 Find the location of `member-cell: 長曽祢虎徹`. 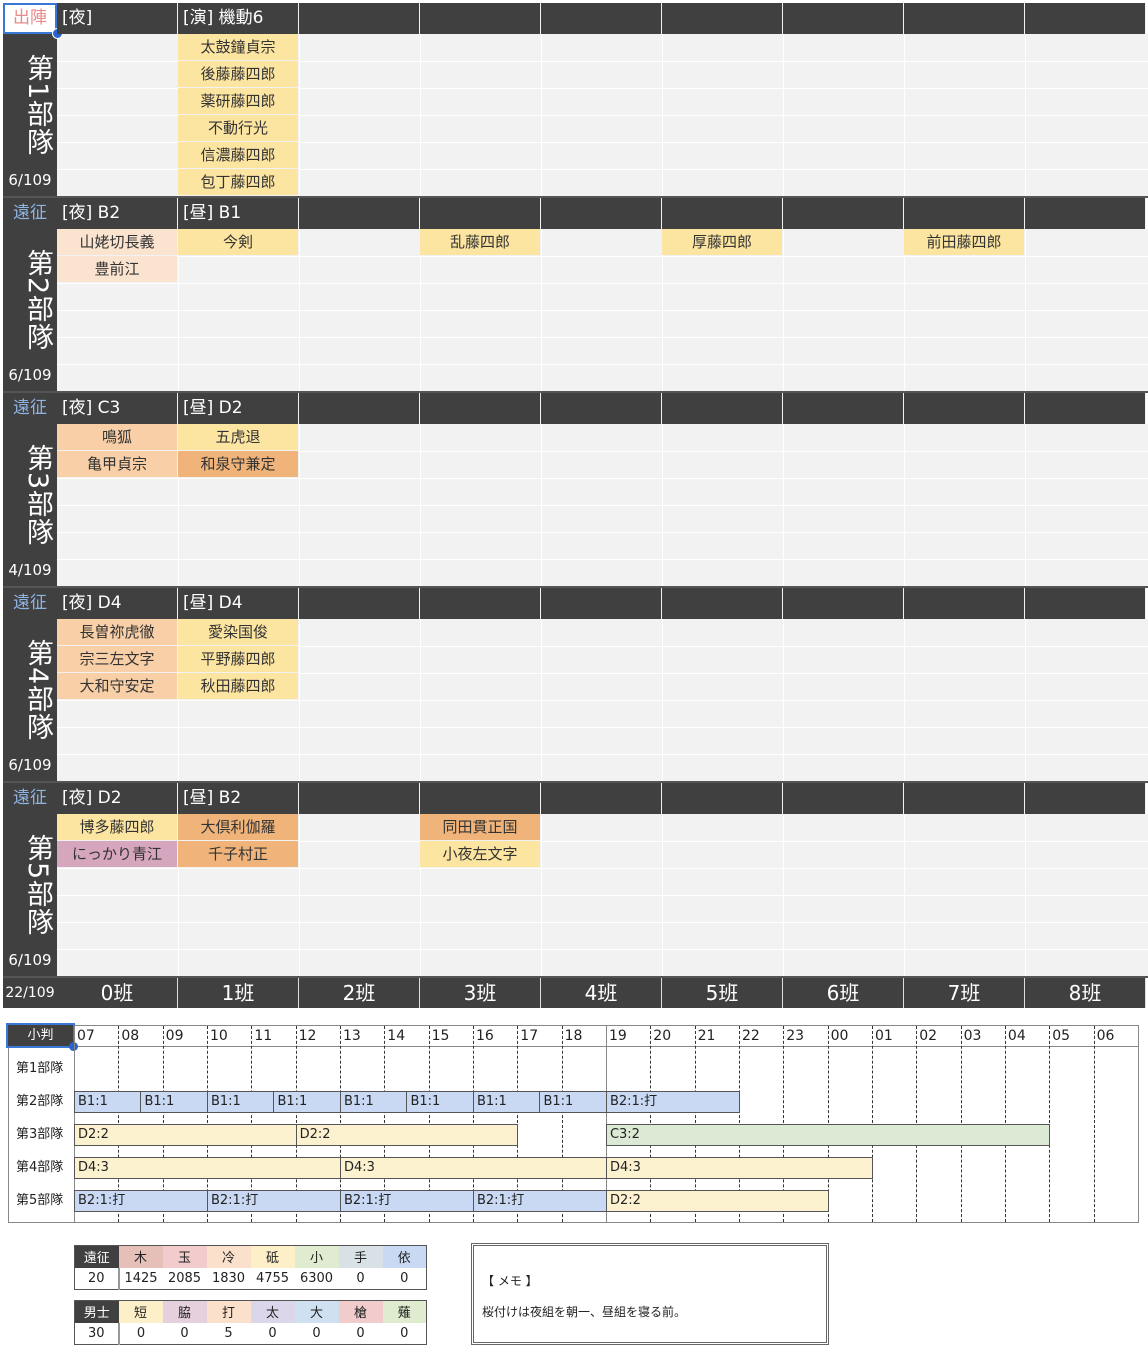

member-cell: 長曽祢虎徹 is located at coordinates (117, 632).